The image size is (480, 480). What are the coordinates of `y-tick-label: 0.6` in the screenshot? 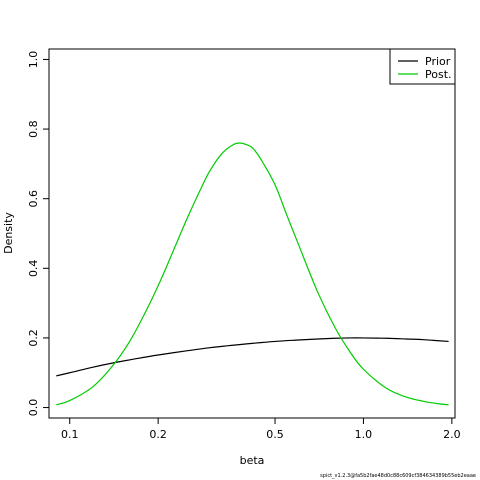 It's located at (33, 199).